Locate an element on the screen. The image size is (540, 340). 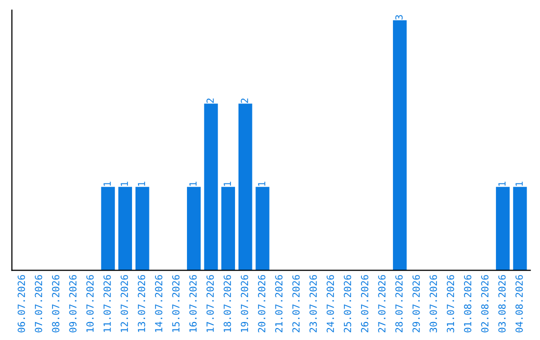
x-tick-label: 02.08.2026 is located at coordinates (484, 303).